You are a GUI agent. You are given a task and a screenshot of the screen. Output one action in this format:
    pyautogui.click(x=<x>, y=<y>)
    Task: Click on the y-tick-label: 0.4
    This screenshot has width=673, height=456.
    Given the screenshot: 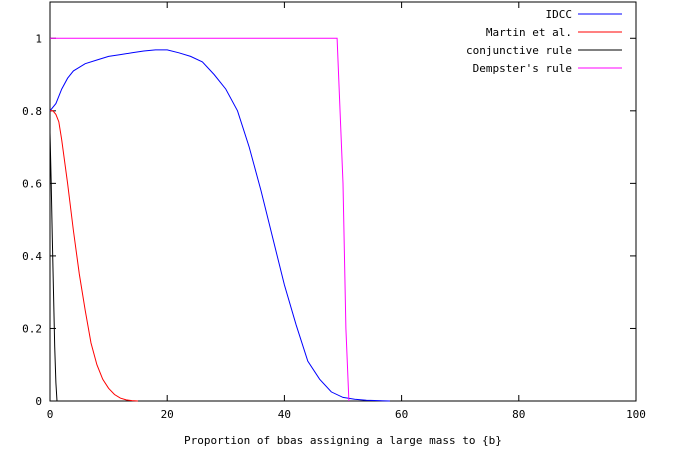 What is the action you would take?
    pyautogui.click(x=32, y=256)
    